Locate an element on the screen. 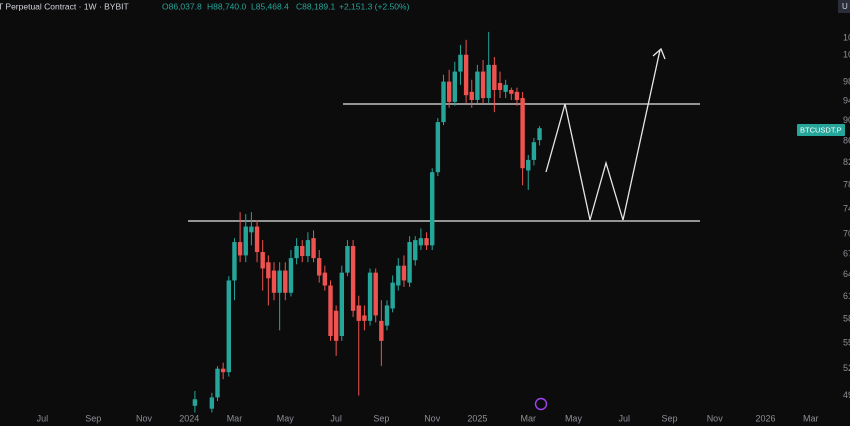 This screenshot has height=426, width=850. event-icon is located at coordinates (541, 404).